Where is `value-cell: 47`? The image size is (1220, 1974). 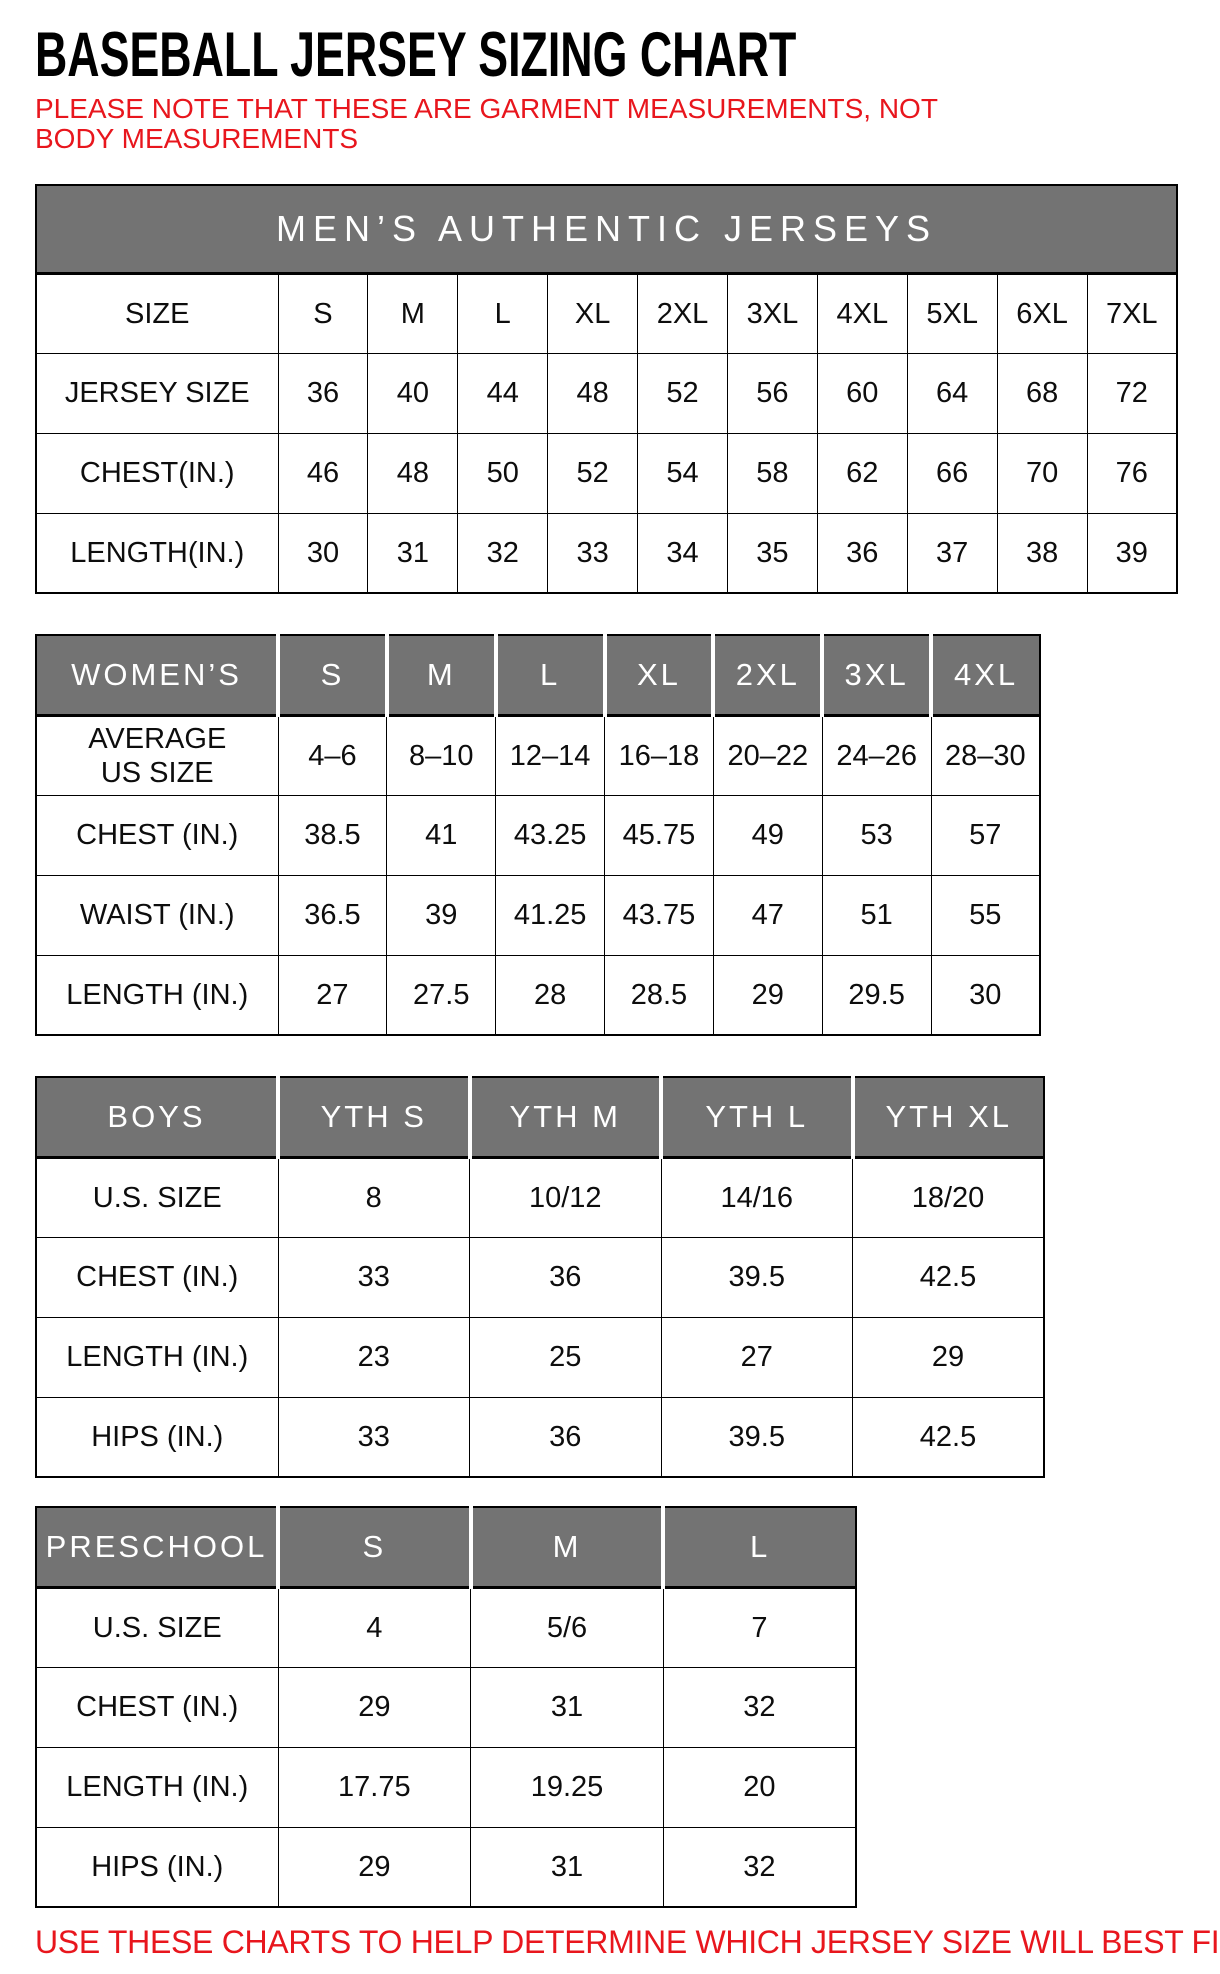 value-cell: 47 is located at coordinates (767, 915).